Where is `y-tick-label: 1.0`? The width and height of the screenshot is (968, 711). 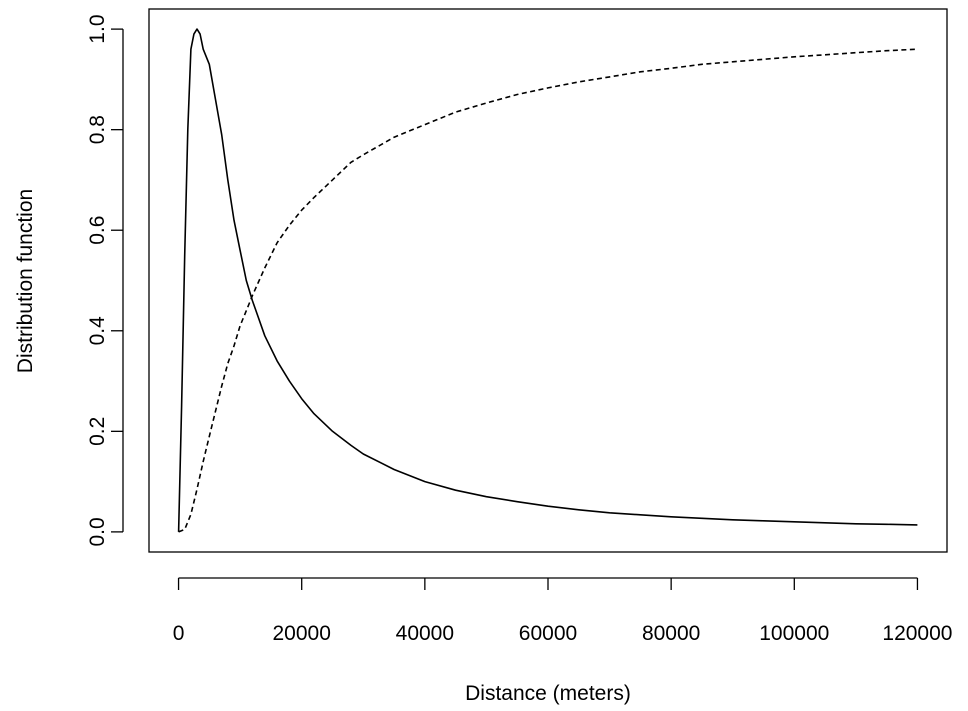
y-tick-label: 1.0 is located at coordinates (97, 28).